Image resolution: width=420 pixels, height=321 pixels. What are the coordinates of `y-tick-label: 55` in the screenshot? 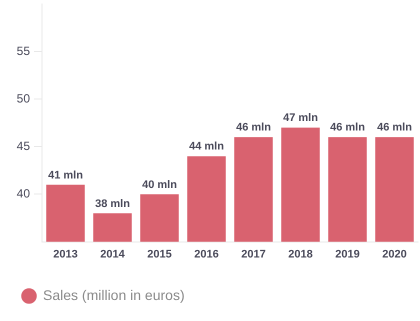 It's located at (23, 51).